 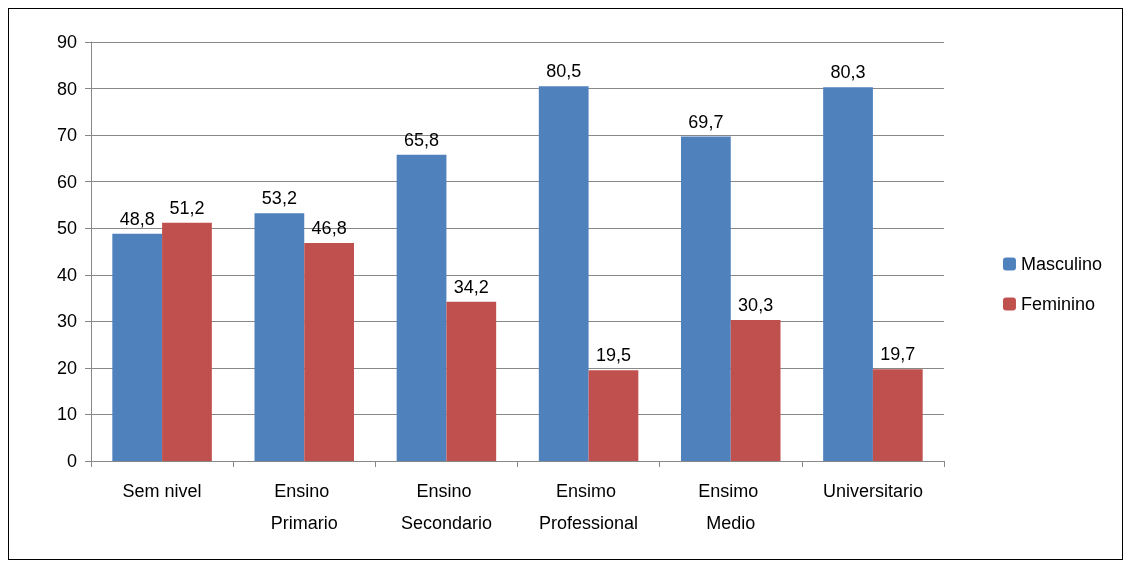 I want to click on y-tick-label: 70, so click(x=66, y=135).